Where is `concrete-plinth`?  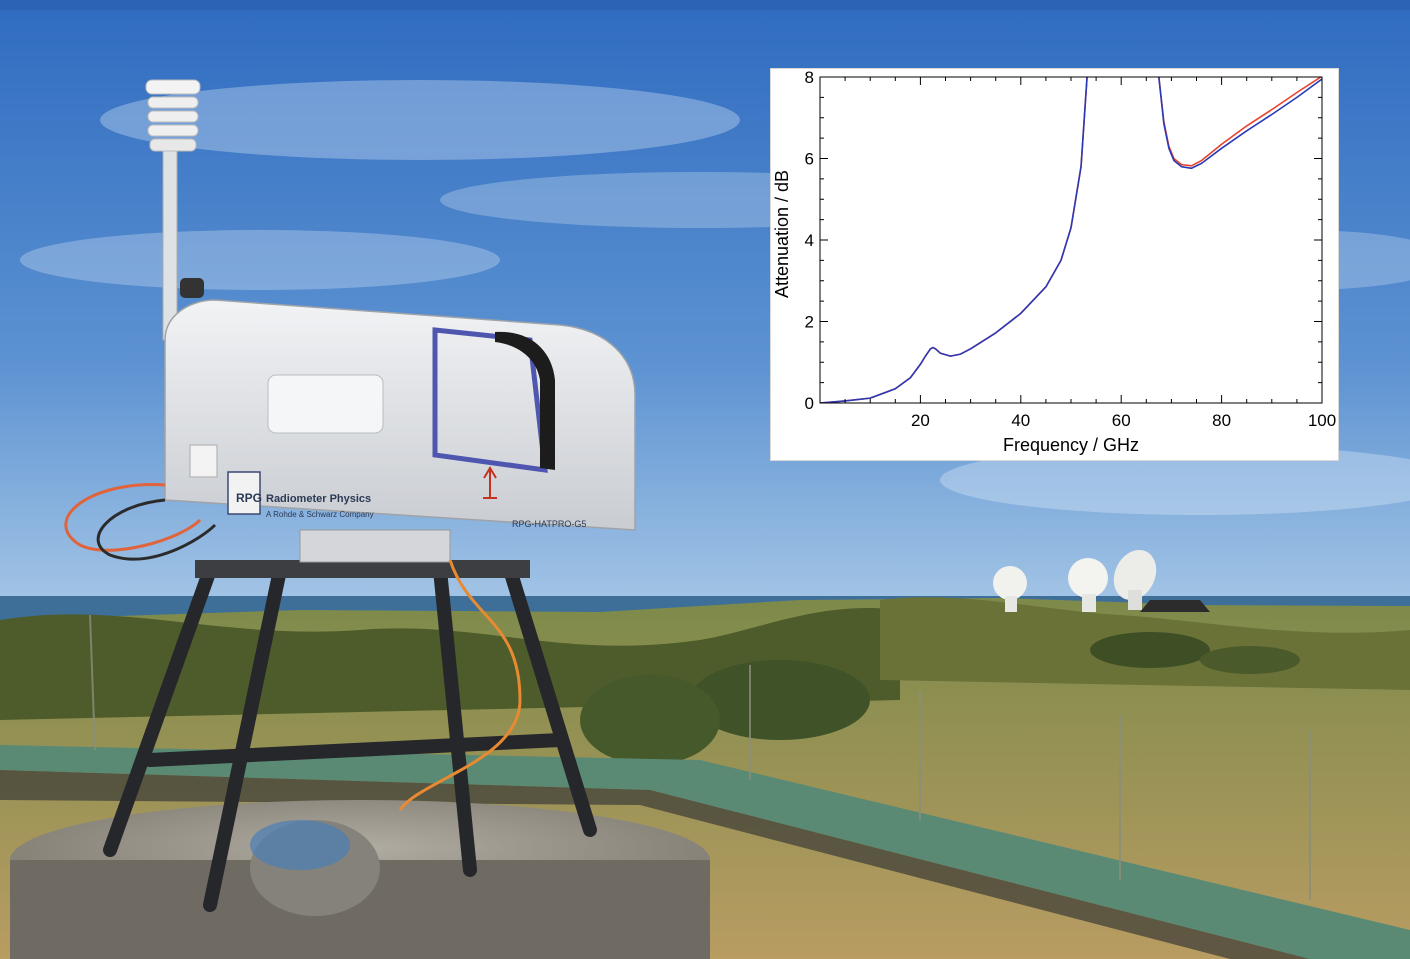 concrete-plinth is located at coordinates (360, 879).